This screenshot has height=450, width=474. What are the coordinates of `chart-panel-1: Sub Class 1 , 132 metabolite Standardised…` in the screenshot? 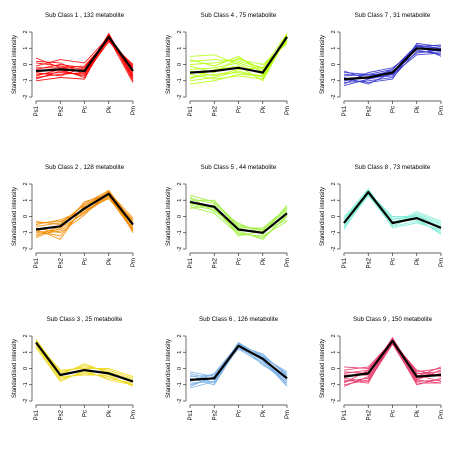 It's located at (74, 64).